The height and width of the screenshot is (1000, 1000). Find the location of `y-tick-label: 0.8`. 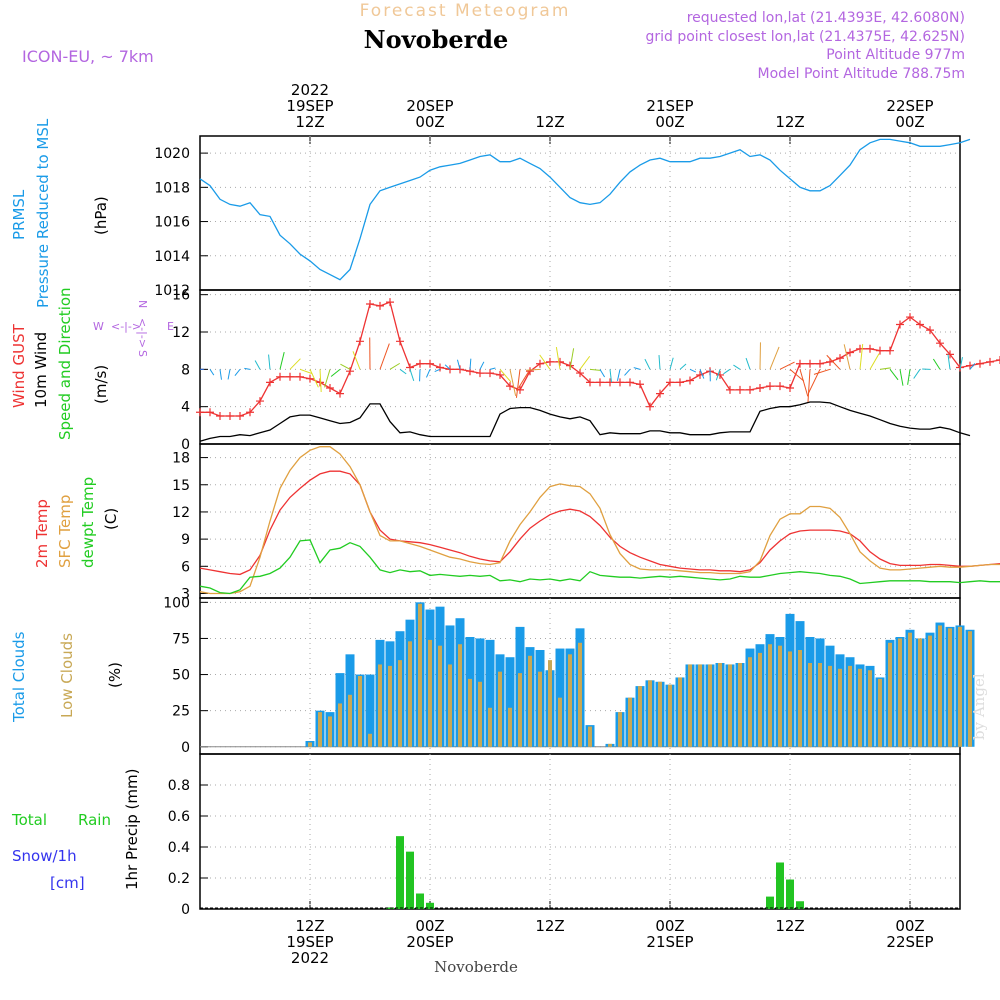

y-tick-label: 0.8 is located at coordinates (179, 786).